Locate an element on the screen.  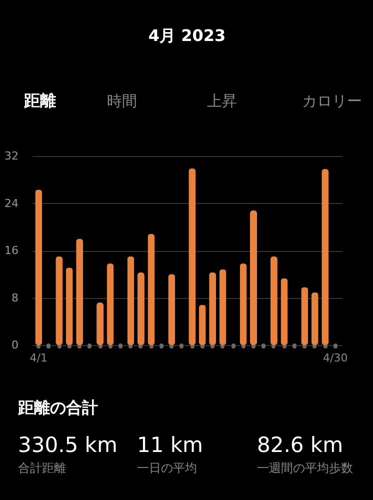
text: 一週間の平均歩数 is located at coordinates (305, 468).